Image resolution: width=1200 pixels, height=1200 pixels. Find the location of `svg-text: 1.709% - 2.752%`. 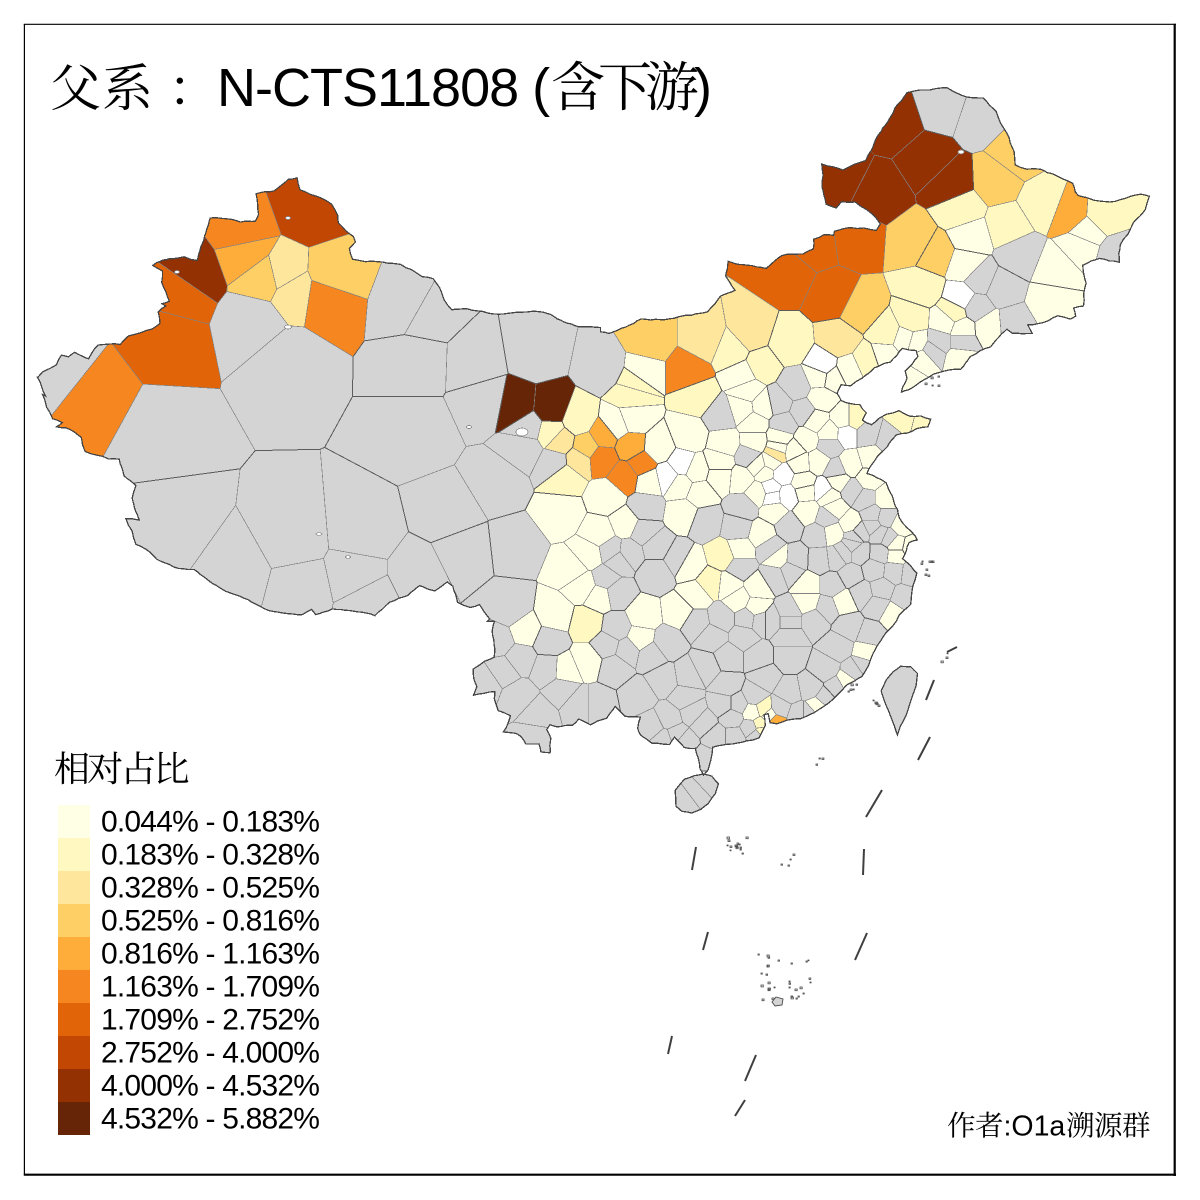

svg-text: 1.709% - 2.752% is located at coordinates (210, 1020).